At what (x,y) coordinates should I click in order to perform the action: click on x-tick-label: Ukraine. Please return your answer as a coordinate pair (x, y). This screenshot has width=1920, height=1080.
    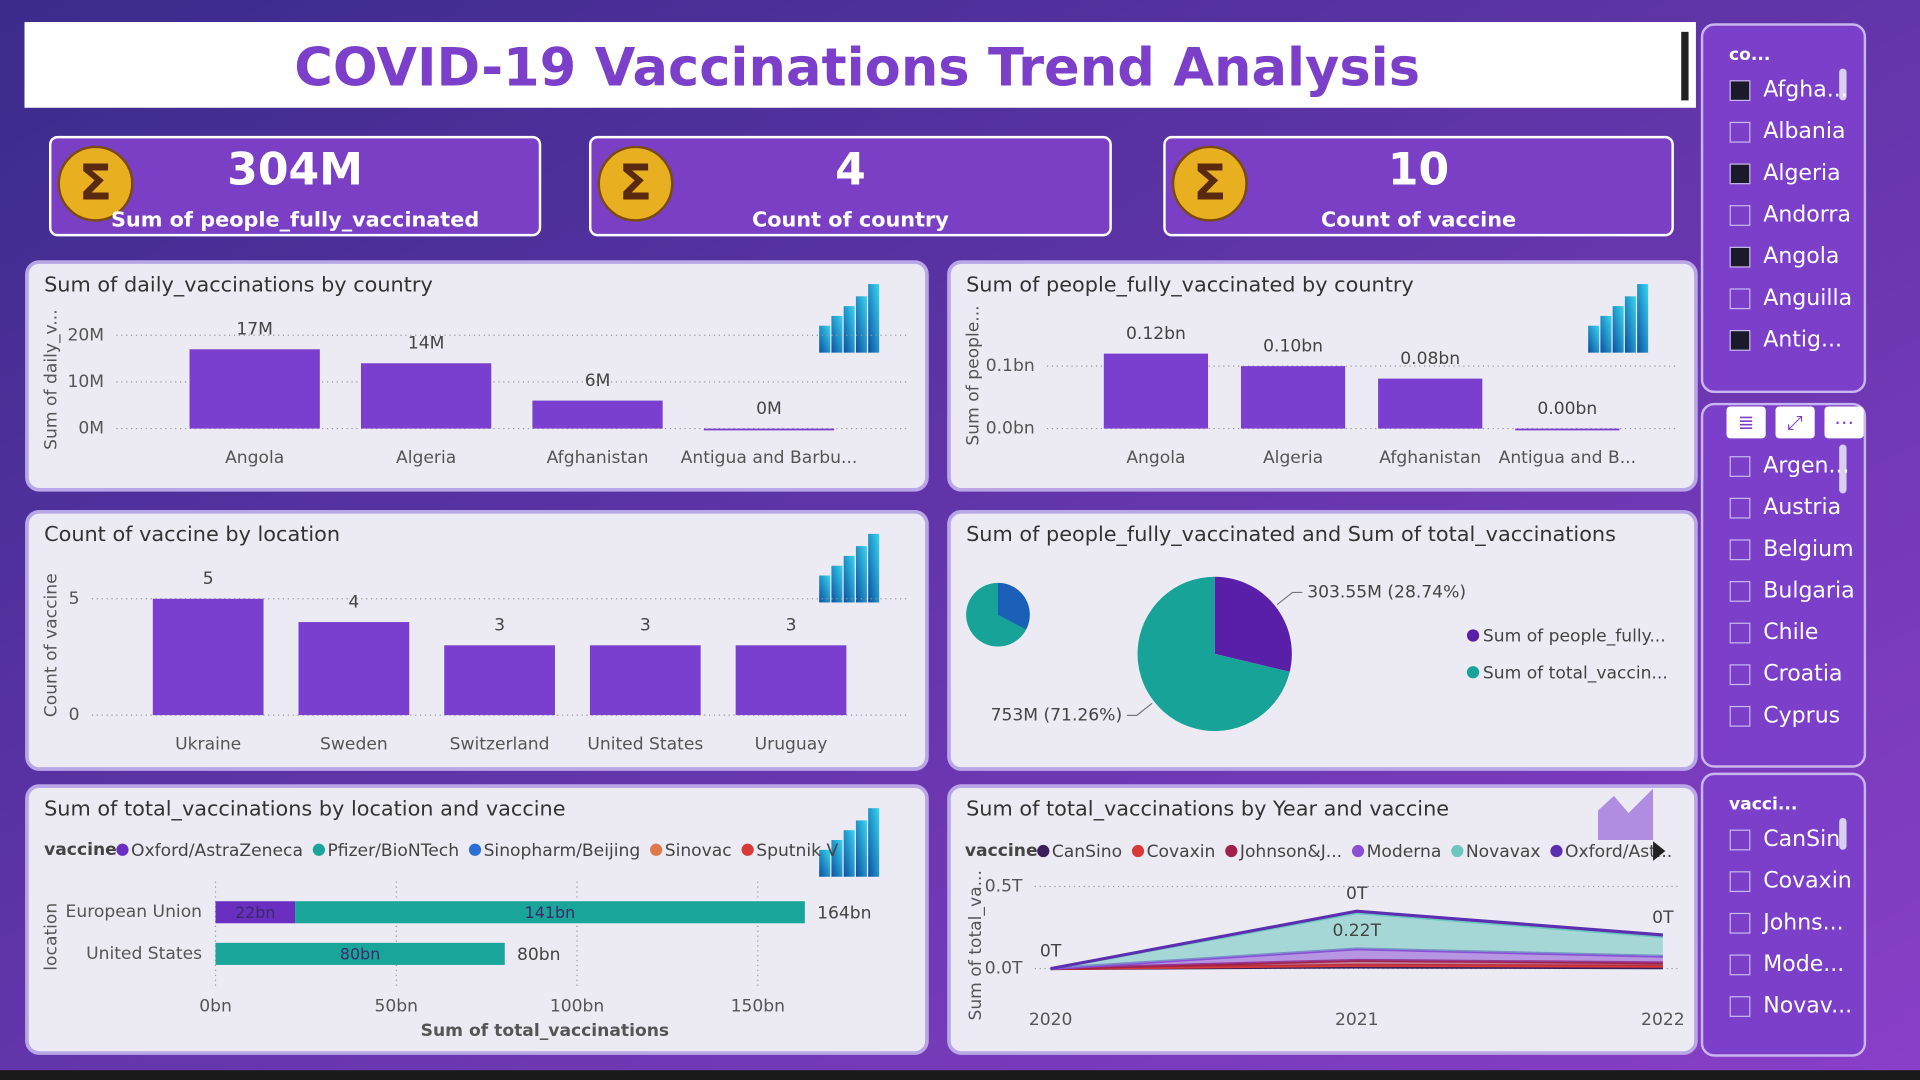
    Looking at the image, I should click on (208, 744).